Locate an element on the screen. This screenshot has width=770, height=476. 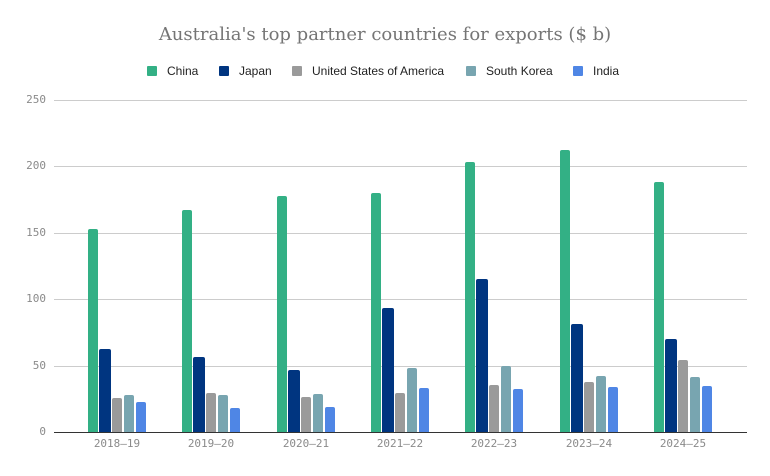
x-axis-line is located at coordinates (400, 432).